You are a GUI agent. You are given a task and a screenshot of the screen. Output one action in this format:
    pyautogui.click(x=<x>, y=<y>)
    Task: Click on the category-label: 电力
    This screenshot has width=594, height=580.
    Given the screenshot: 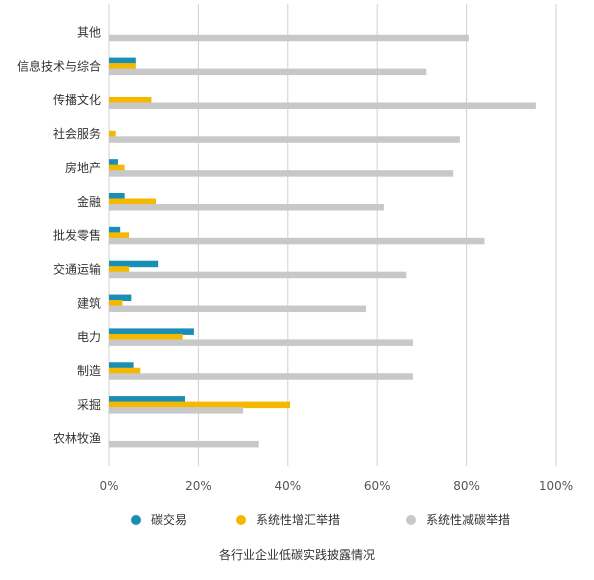 What is the action you would take?
    pyautogui.click(x=89, y=337)
    